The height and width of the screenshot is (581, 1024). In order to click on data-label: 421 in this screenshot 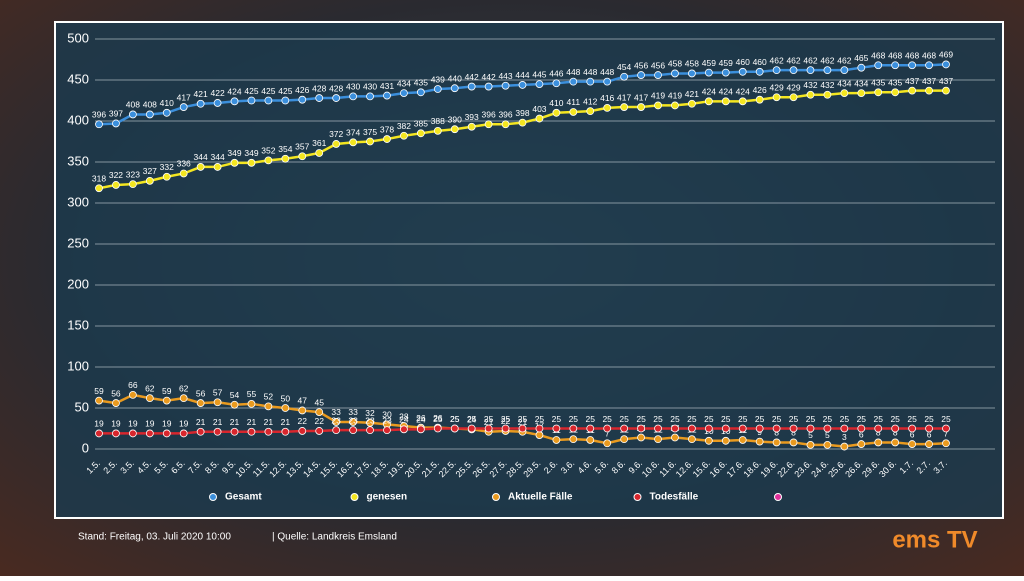, I will do `click(201, 94)`.